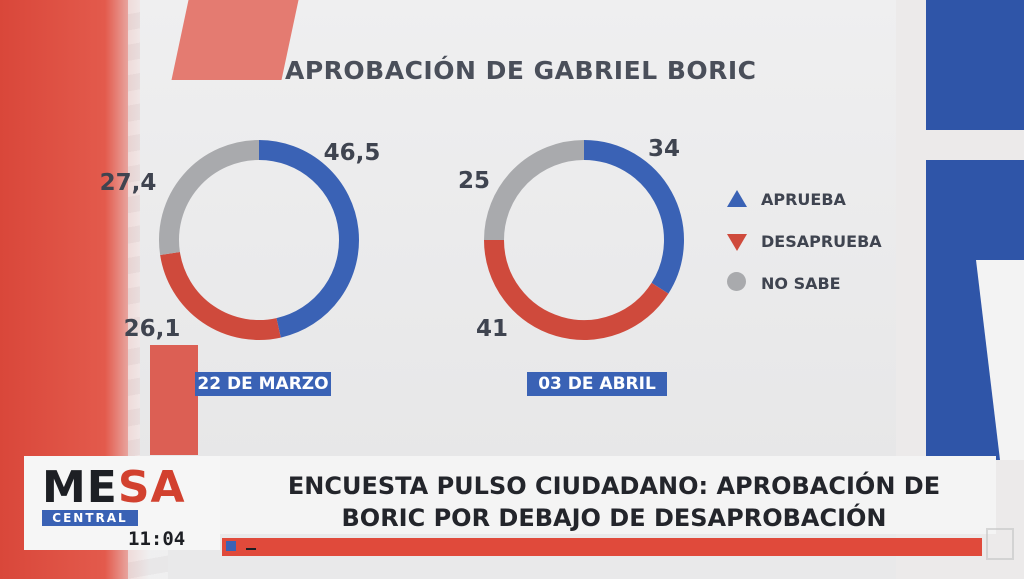 This screenshot has width=1024, height=579. I want to click on dash-mark, so click(251, 549).